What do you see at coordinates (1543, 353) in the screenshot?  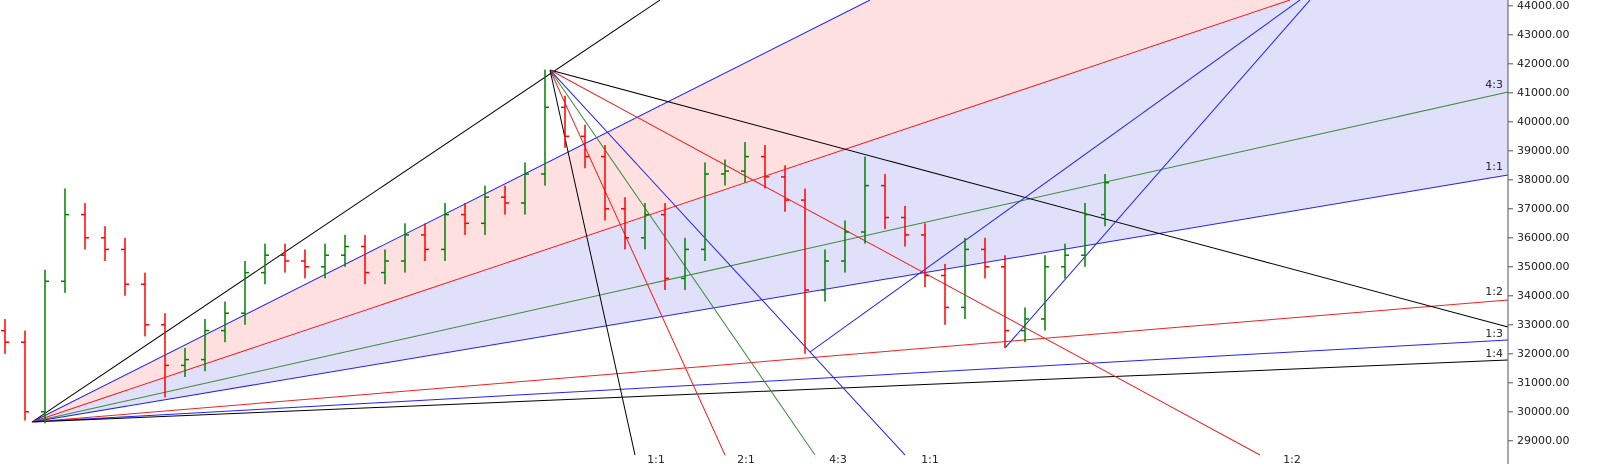 I see `y-tick-label: 32000.00` at bounding box center [1543, 353].